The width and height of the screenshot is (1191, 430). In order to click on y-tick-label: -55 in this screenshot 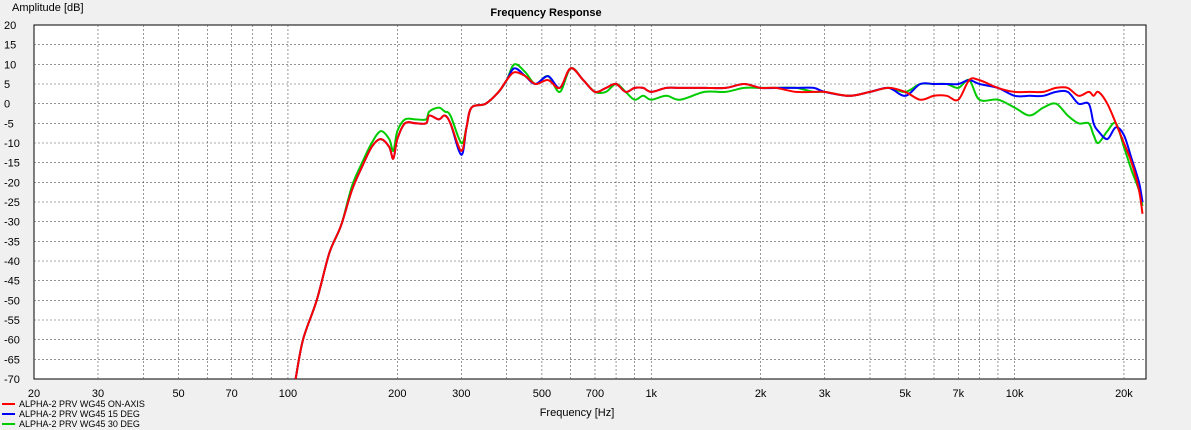, I will do `click(12, 321)`.